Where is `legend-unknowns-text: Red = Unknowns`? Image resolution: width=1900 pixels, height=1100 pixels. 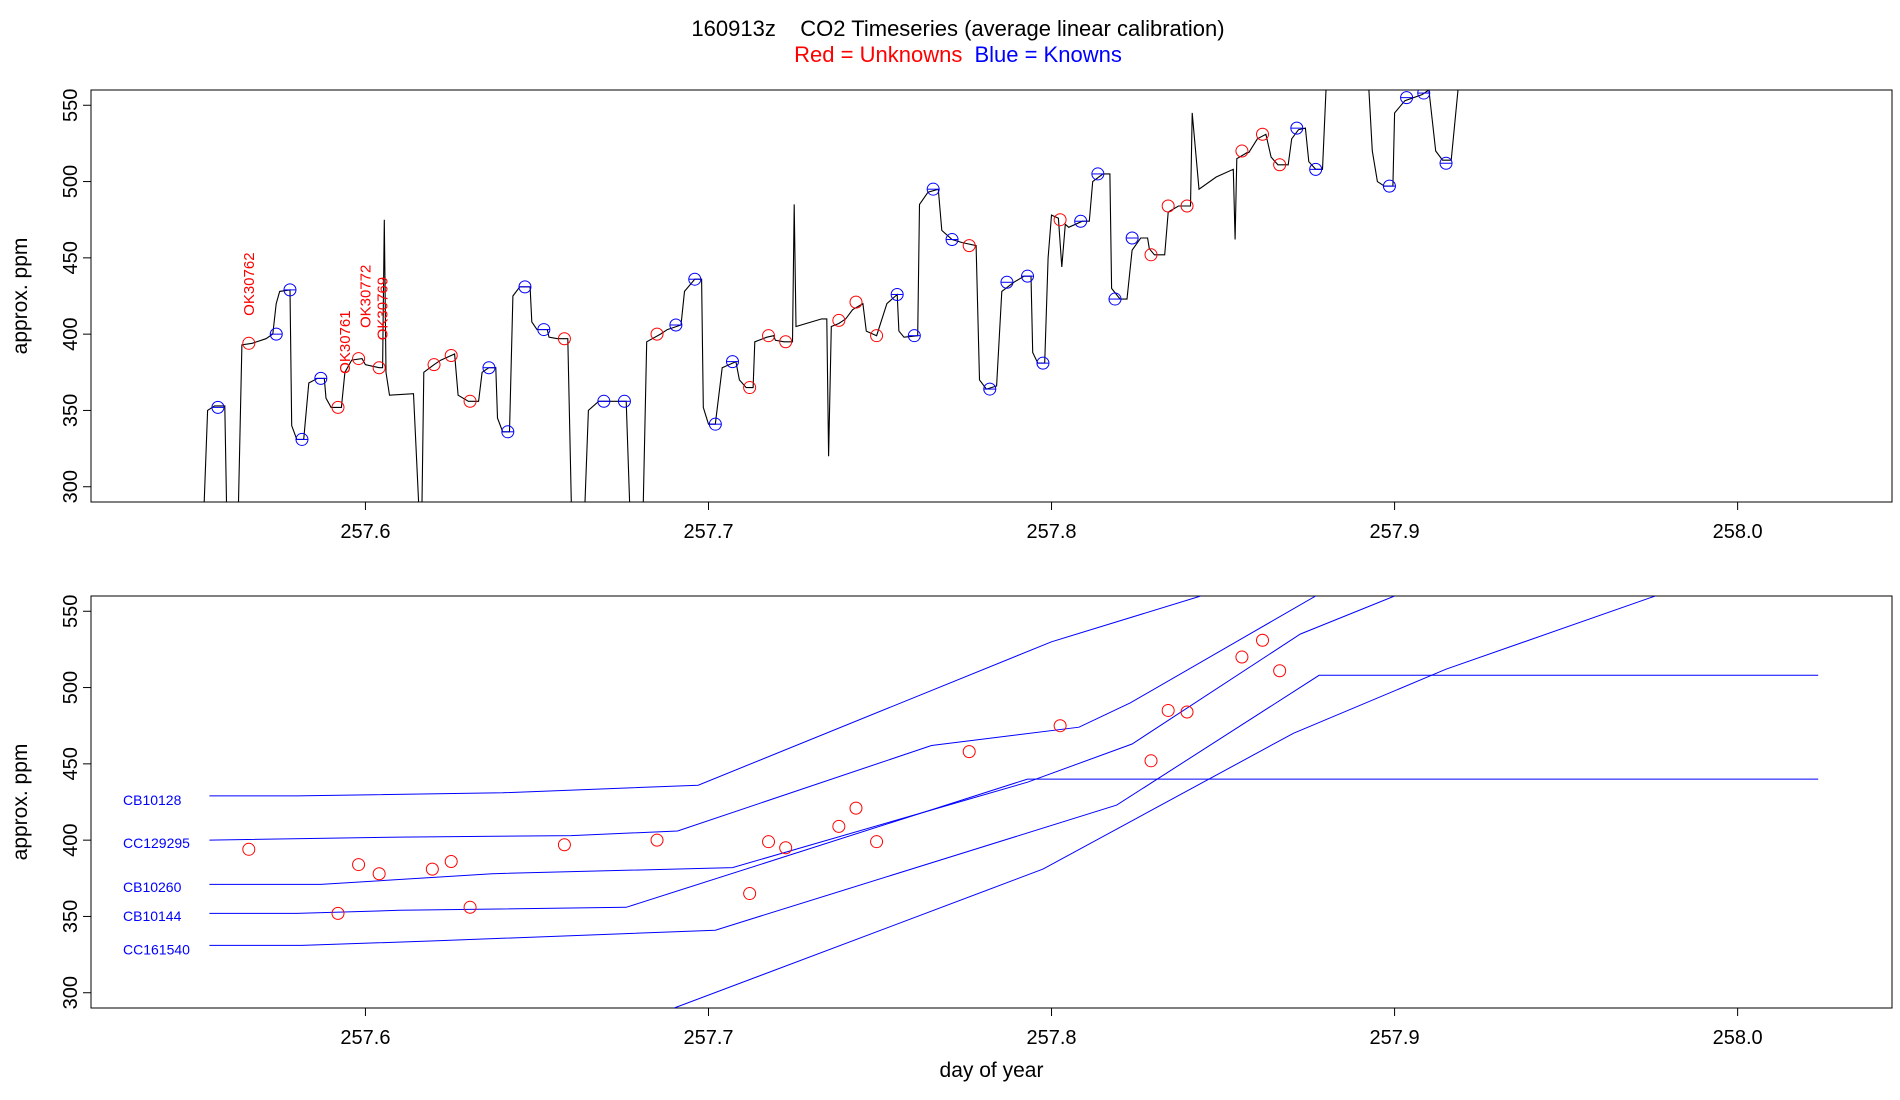 legend-unknowns-text: Red = Unknowns is located at coordinates (878, 54).